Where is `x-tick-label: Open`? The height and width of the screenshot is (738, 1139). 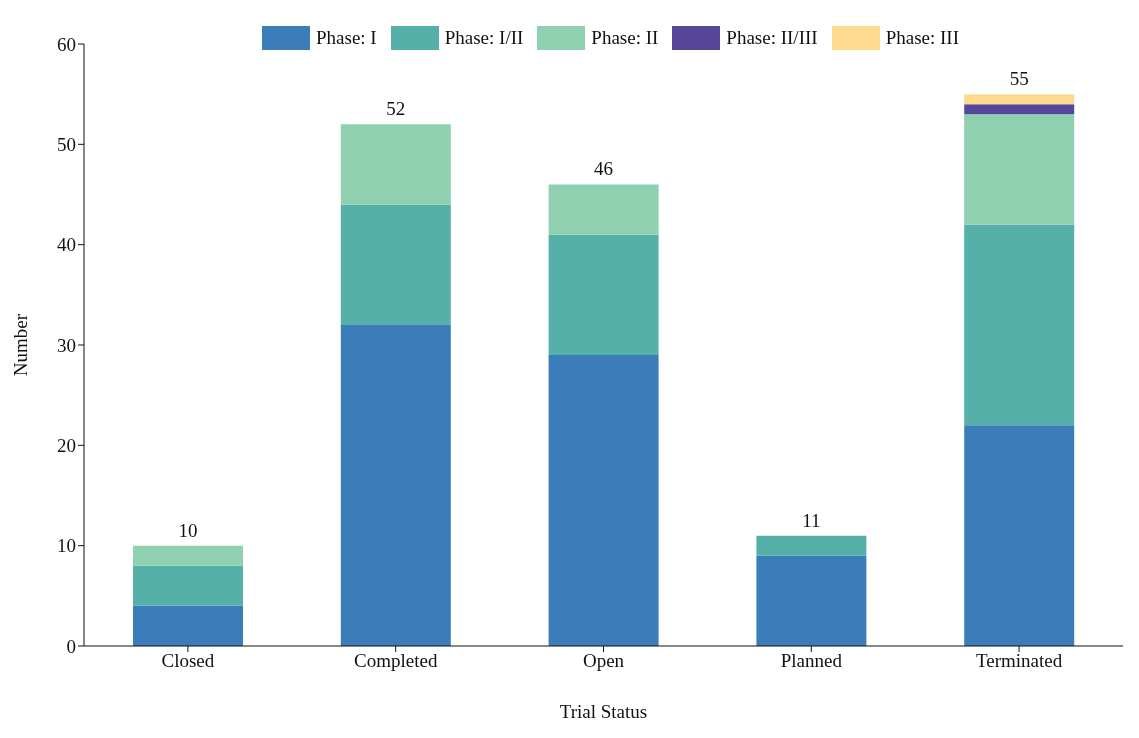
x-tick-label: Open is located at coordinates (603, 661).